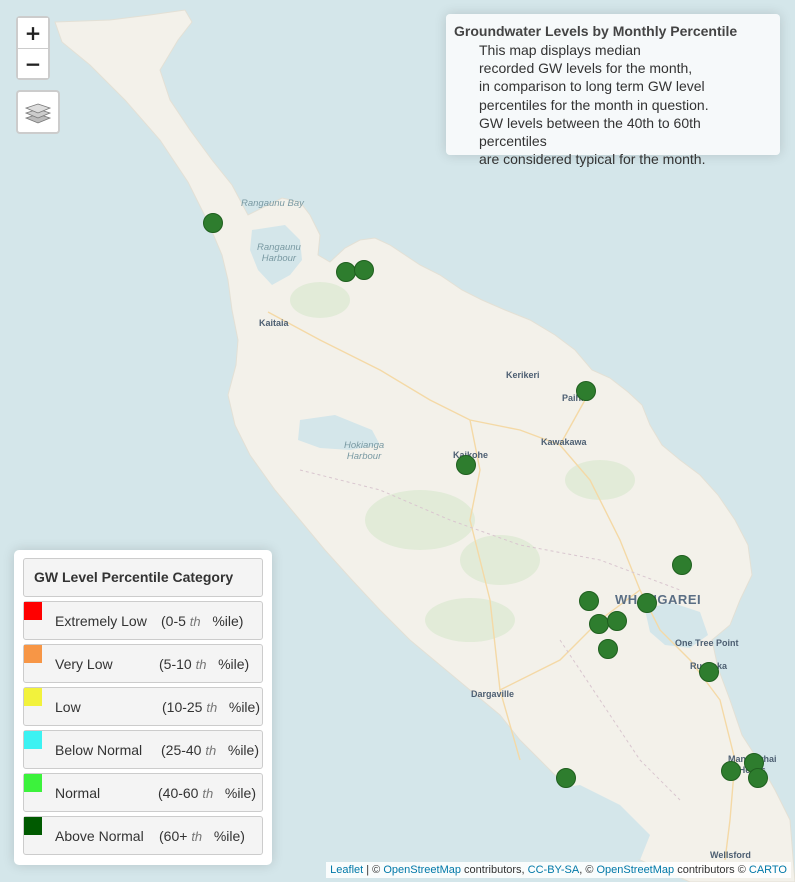  Describe the element at coordinates (658, 599) in the screenshot. I see `label-whangarei: WHANGAREI` at that location.